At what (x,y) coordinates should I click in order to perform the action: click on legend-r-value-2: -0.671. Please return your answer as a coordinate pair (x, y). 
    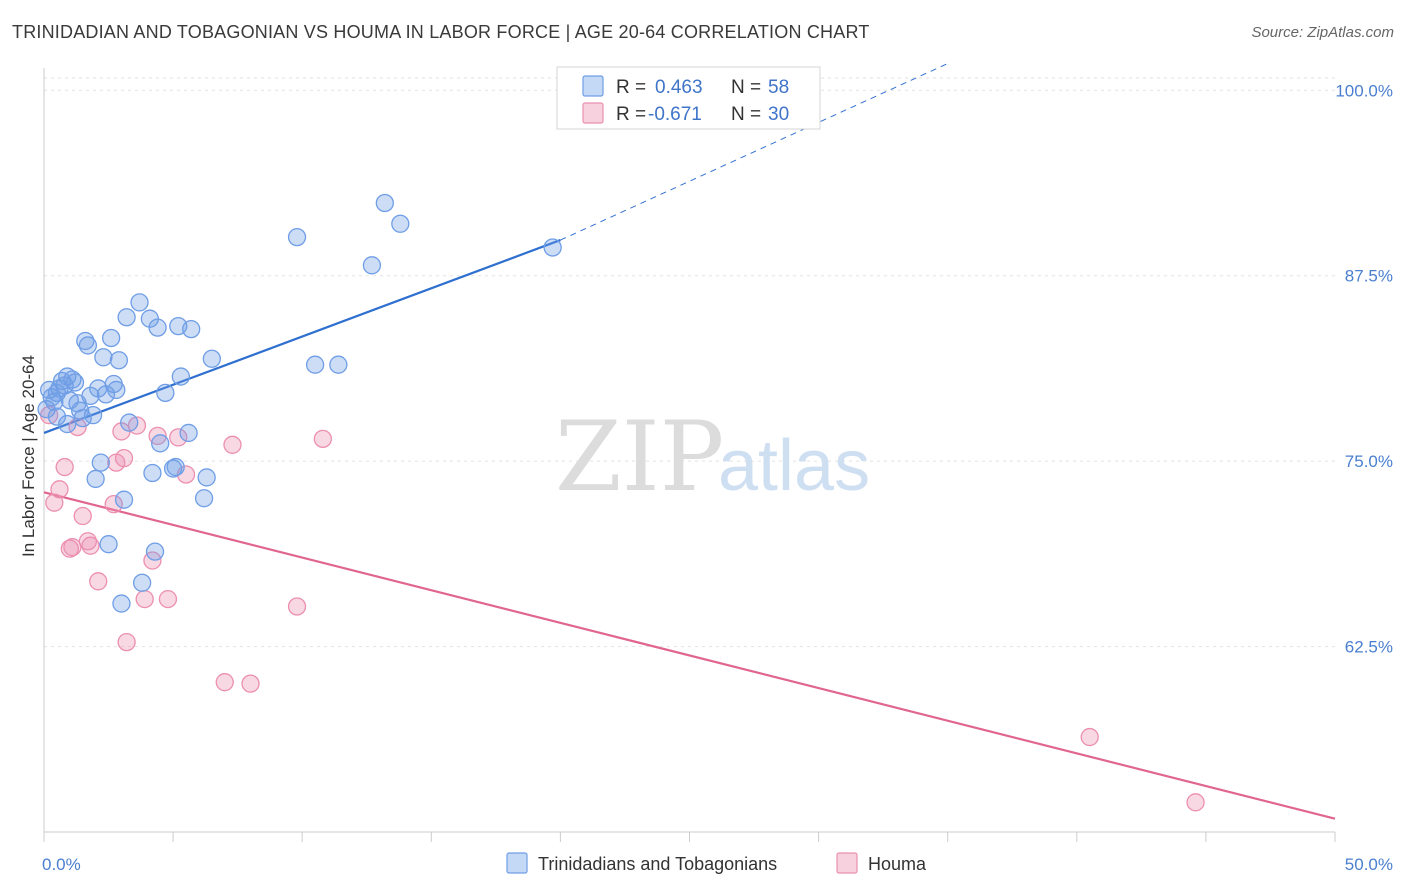
    Looking at the image, I should click on (675, 114).